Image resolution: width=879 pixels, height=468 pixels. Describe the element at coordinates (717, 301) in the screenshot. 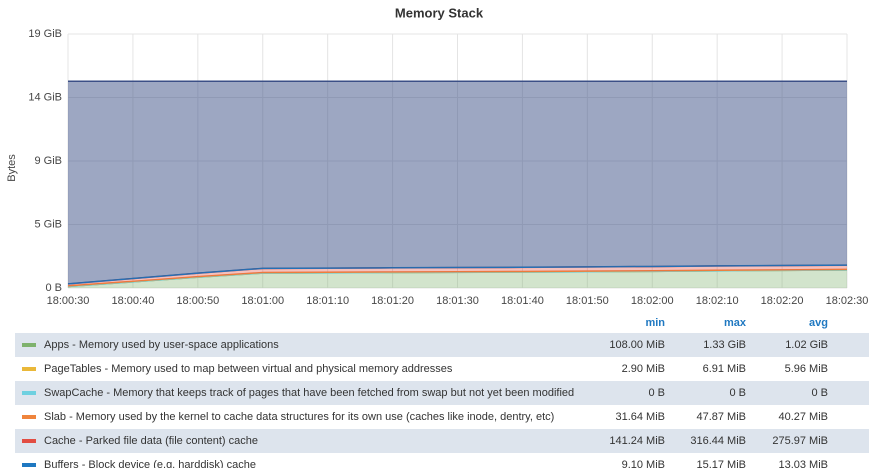

I see `x-tick-label: 18:02:10` at that location.